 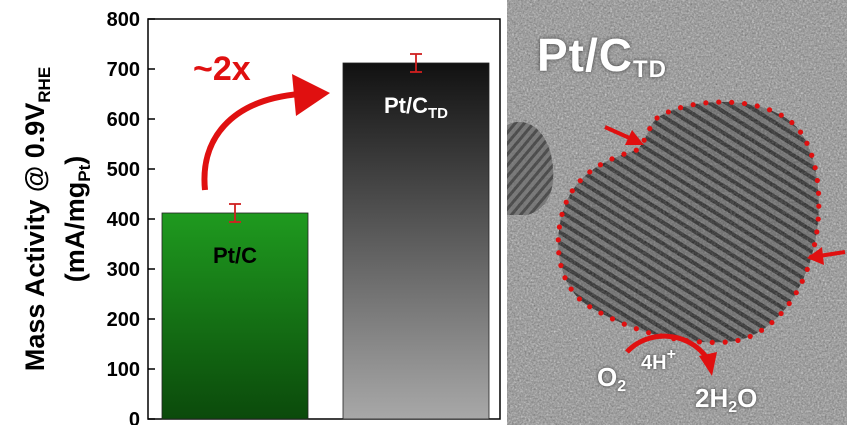 I want to click on proton-sup: +, so click(x=671, y=354).